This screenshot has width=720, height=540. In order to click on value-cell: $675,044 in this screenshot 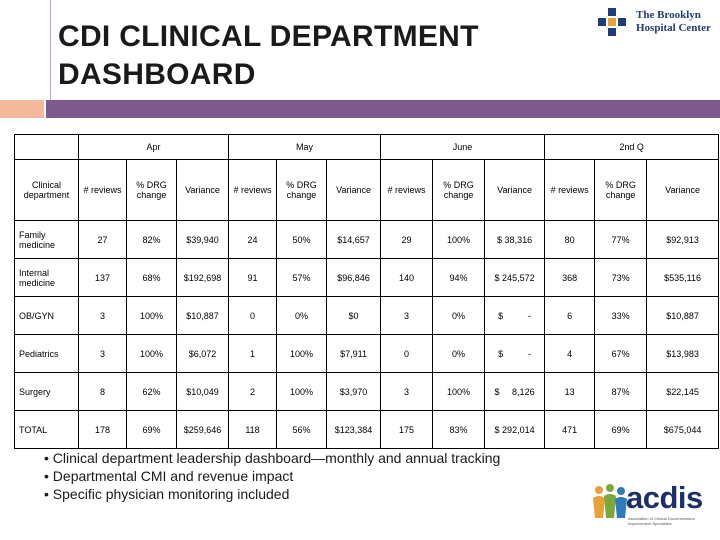, I will do `click(683, 429)`.